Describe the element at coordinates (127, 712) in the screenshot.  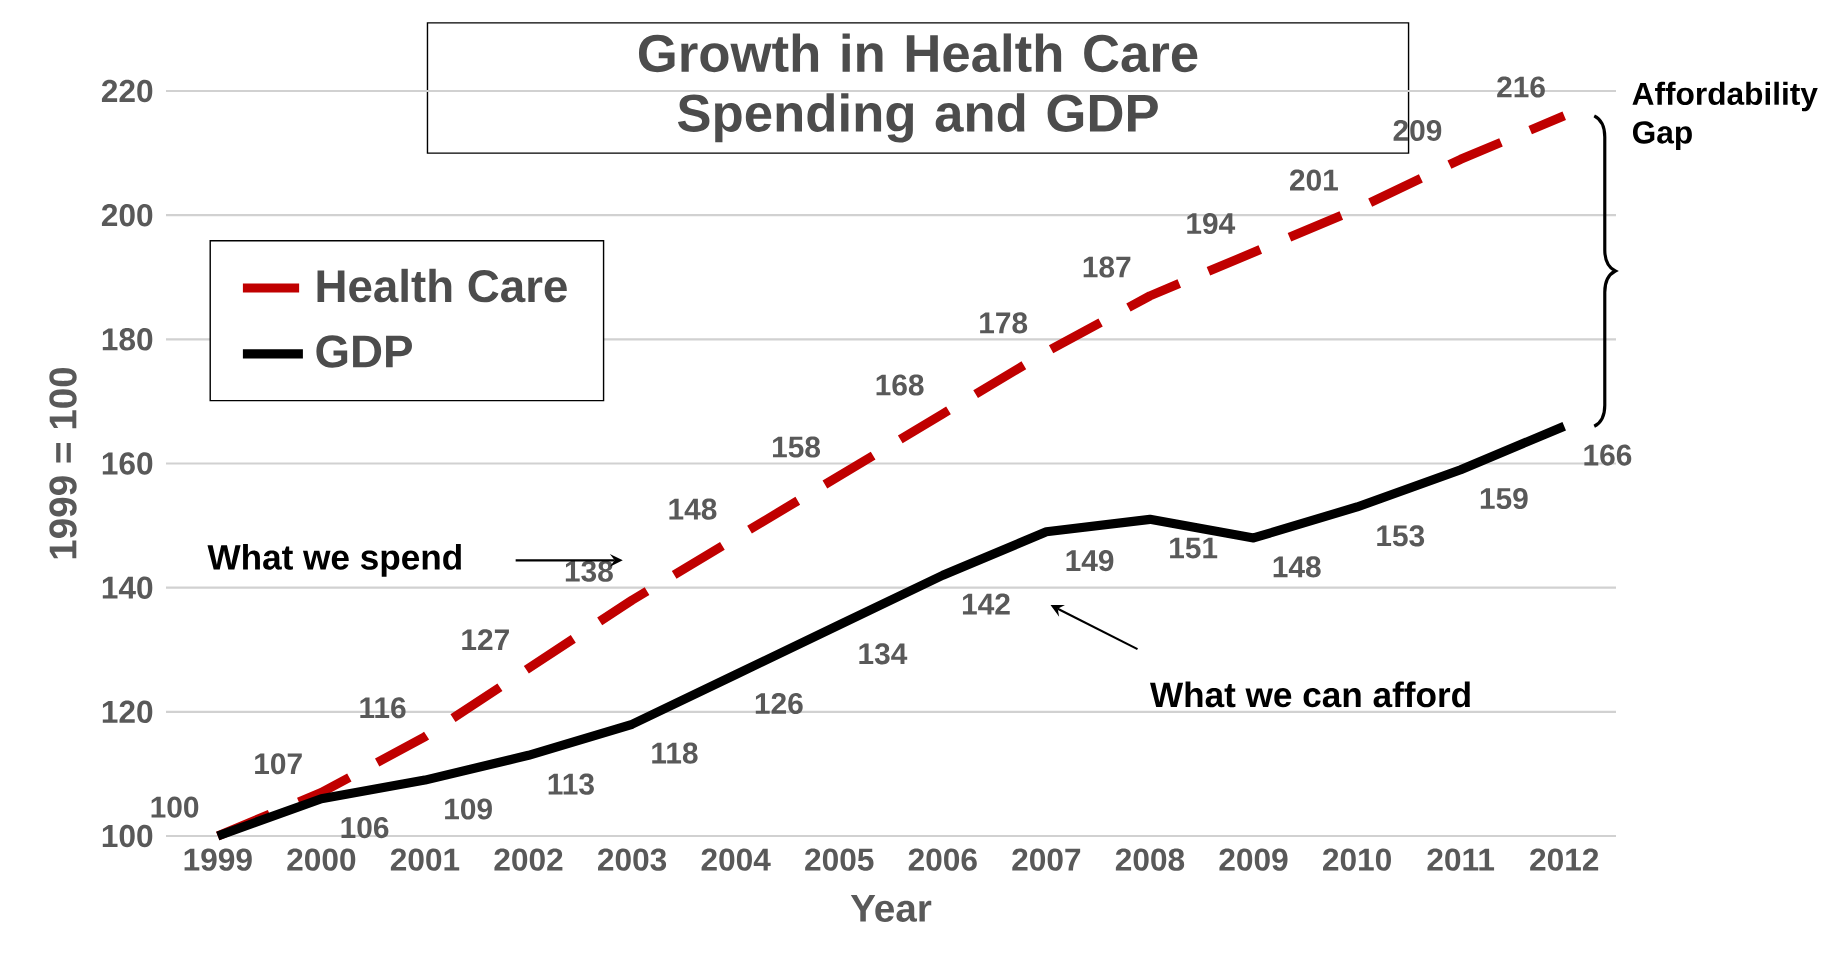
I see `y-tick-label: 120` at that location.